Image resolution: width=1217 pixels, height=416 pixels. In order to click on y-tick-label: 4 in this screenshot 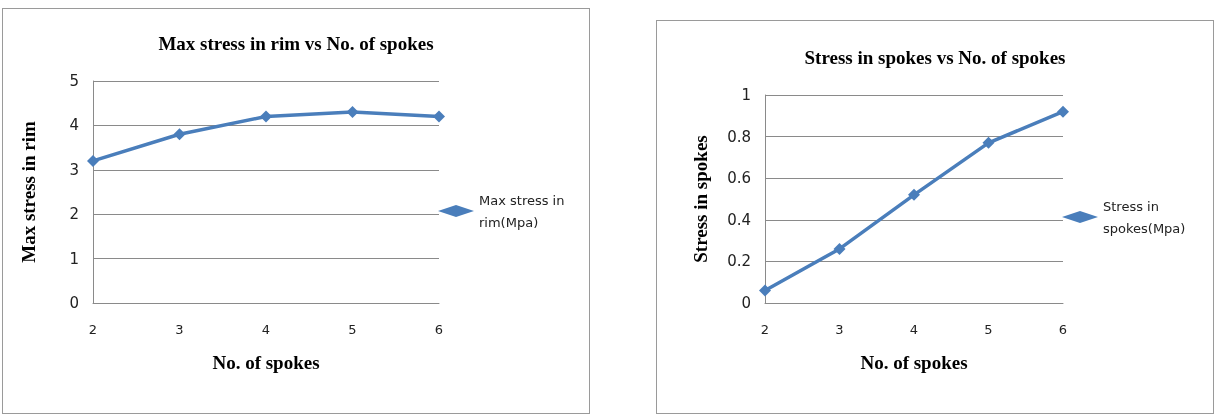, I will do `click(74, 125)`.